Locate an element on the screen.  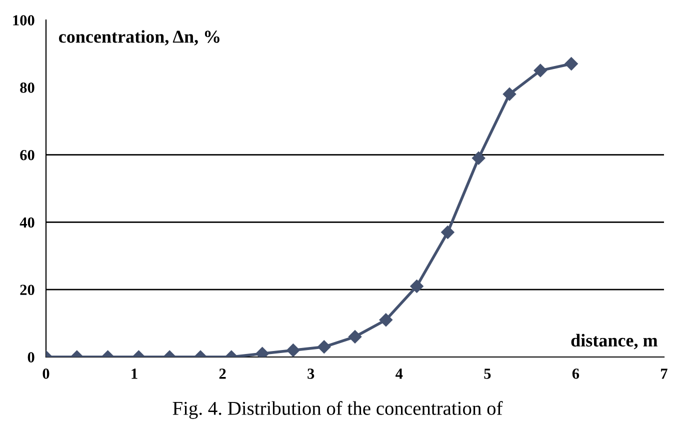
y-tick-label: 100 is located at coordinates (23, 20).